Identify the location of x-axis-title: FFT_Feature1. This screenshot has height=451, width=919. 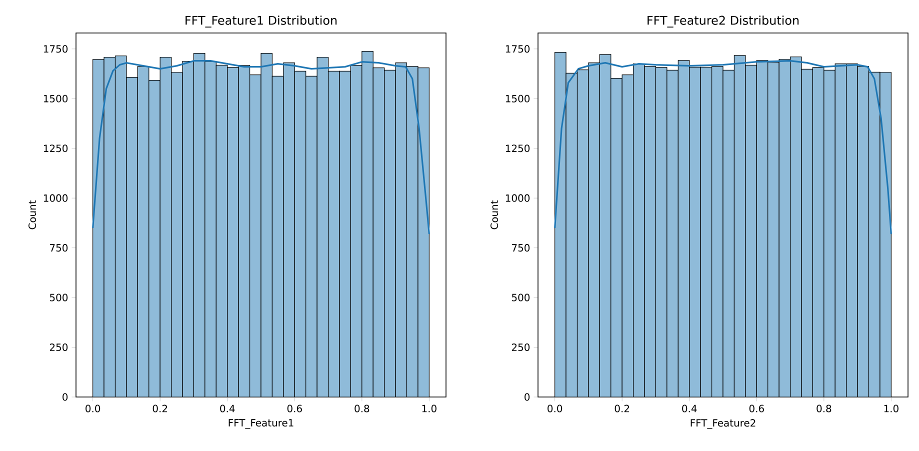
(261, 424).